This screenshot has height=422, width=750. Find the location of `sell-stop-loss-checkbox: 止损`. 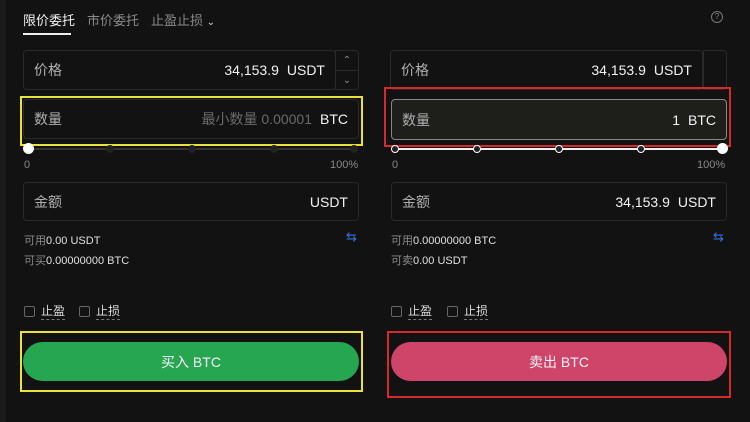

sell-stop-loss-checkbox: 止损 is located at coordinates (468, 311).